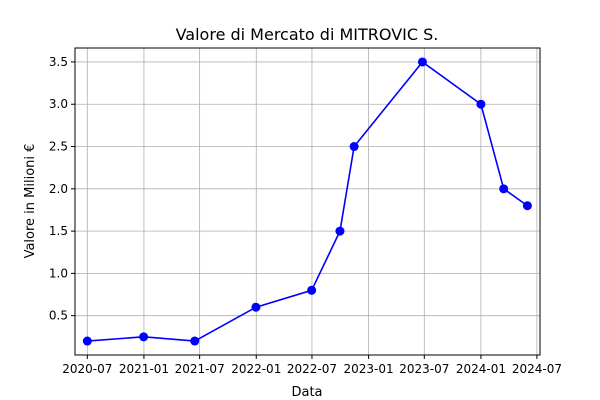  Describe the element at coordinates (306, 392) in the screenshot. I see `x-axis-label: Data` at that location.